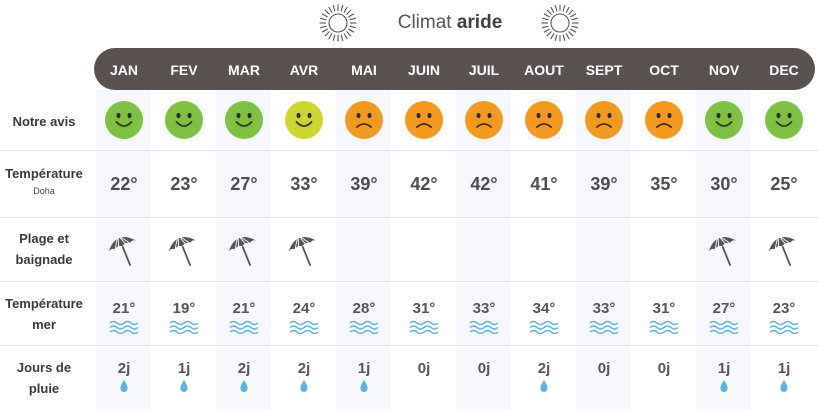  I want to click on sea-temperature: 34°, so click(544, 317).